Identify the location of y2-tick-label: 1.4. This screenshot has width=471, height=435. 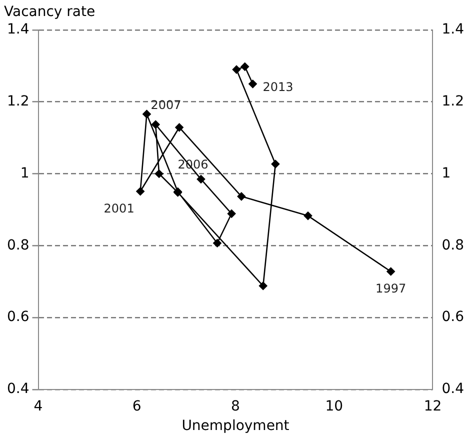
(453, 30).